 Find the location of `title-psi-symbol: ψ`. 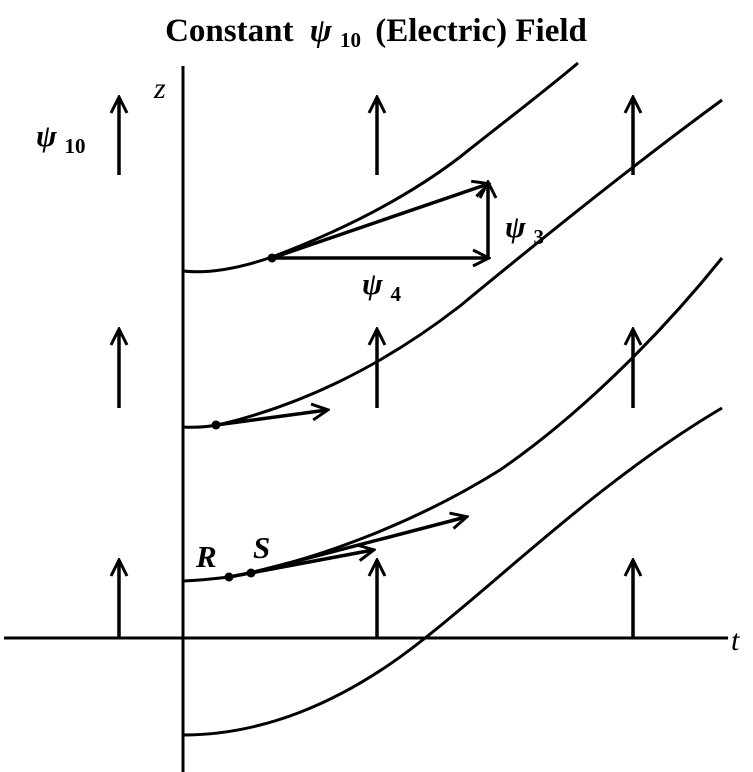

title-psi-symbol: ψ is located at coordinates (321, 31).